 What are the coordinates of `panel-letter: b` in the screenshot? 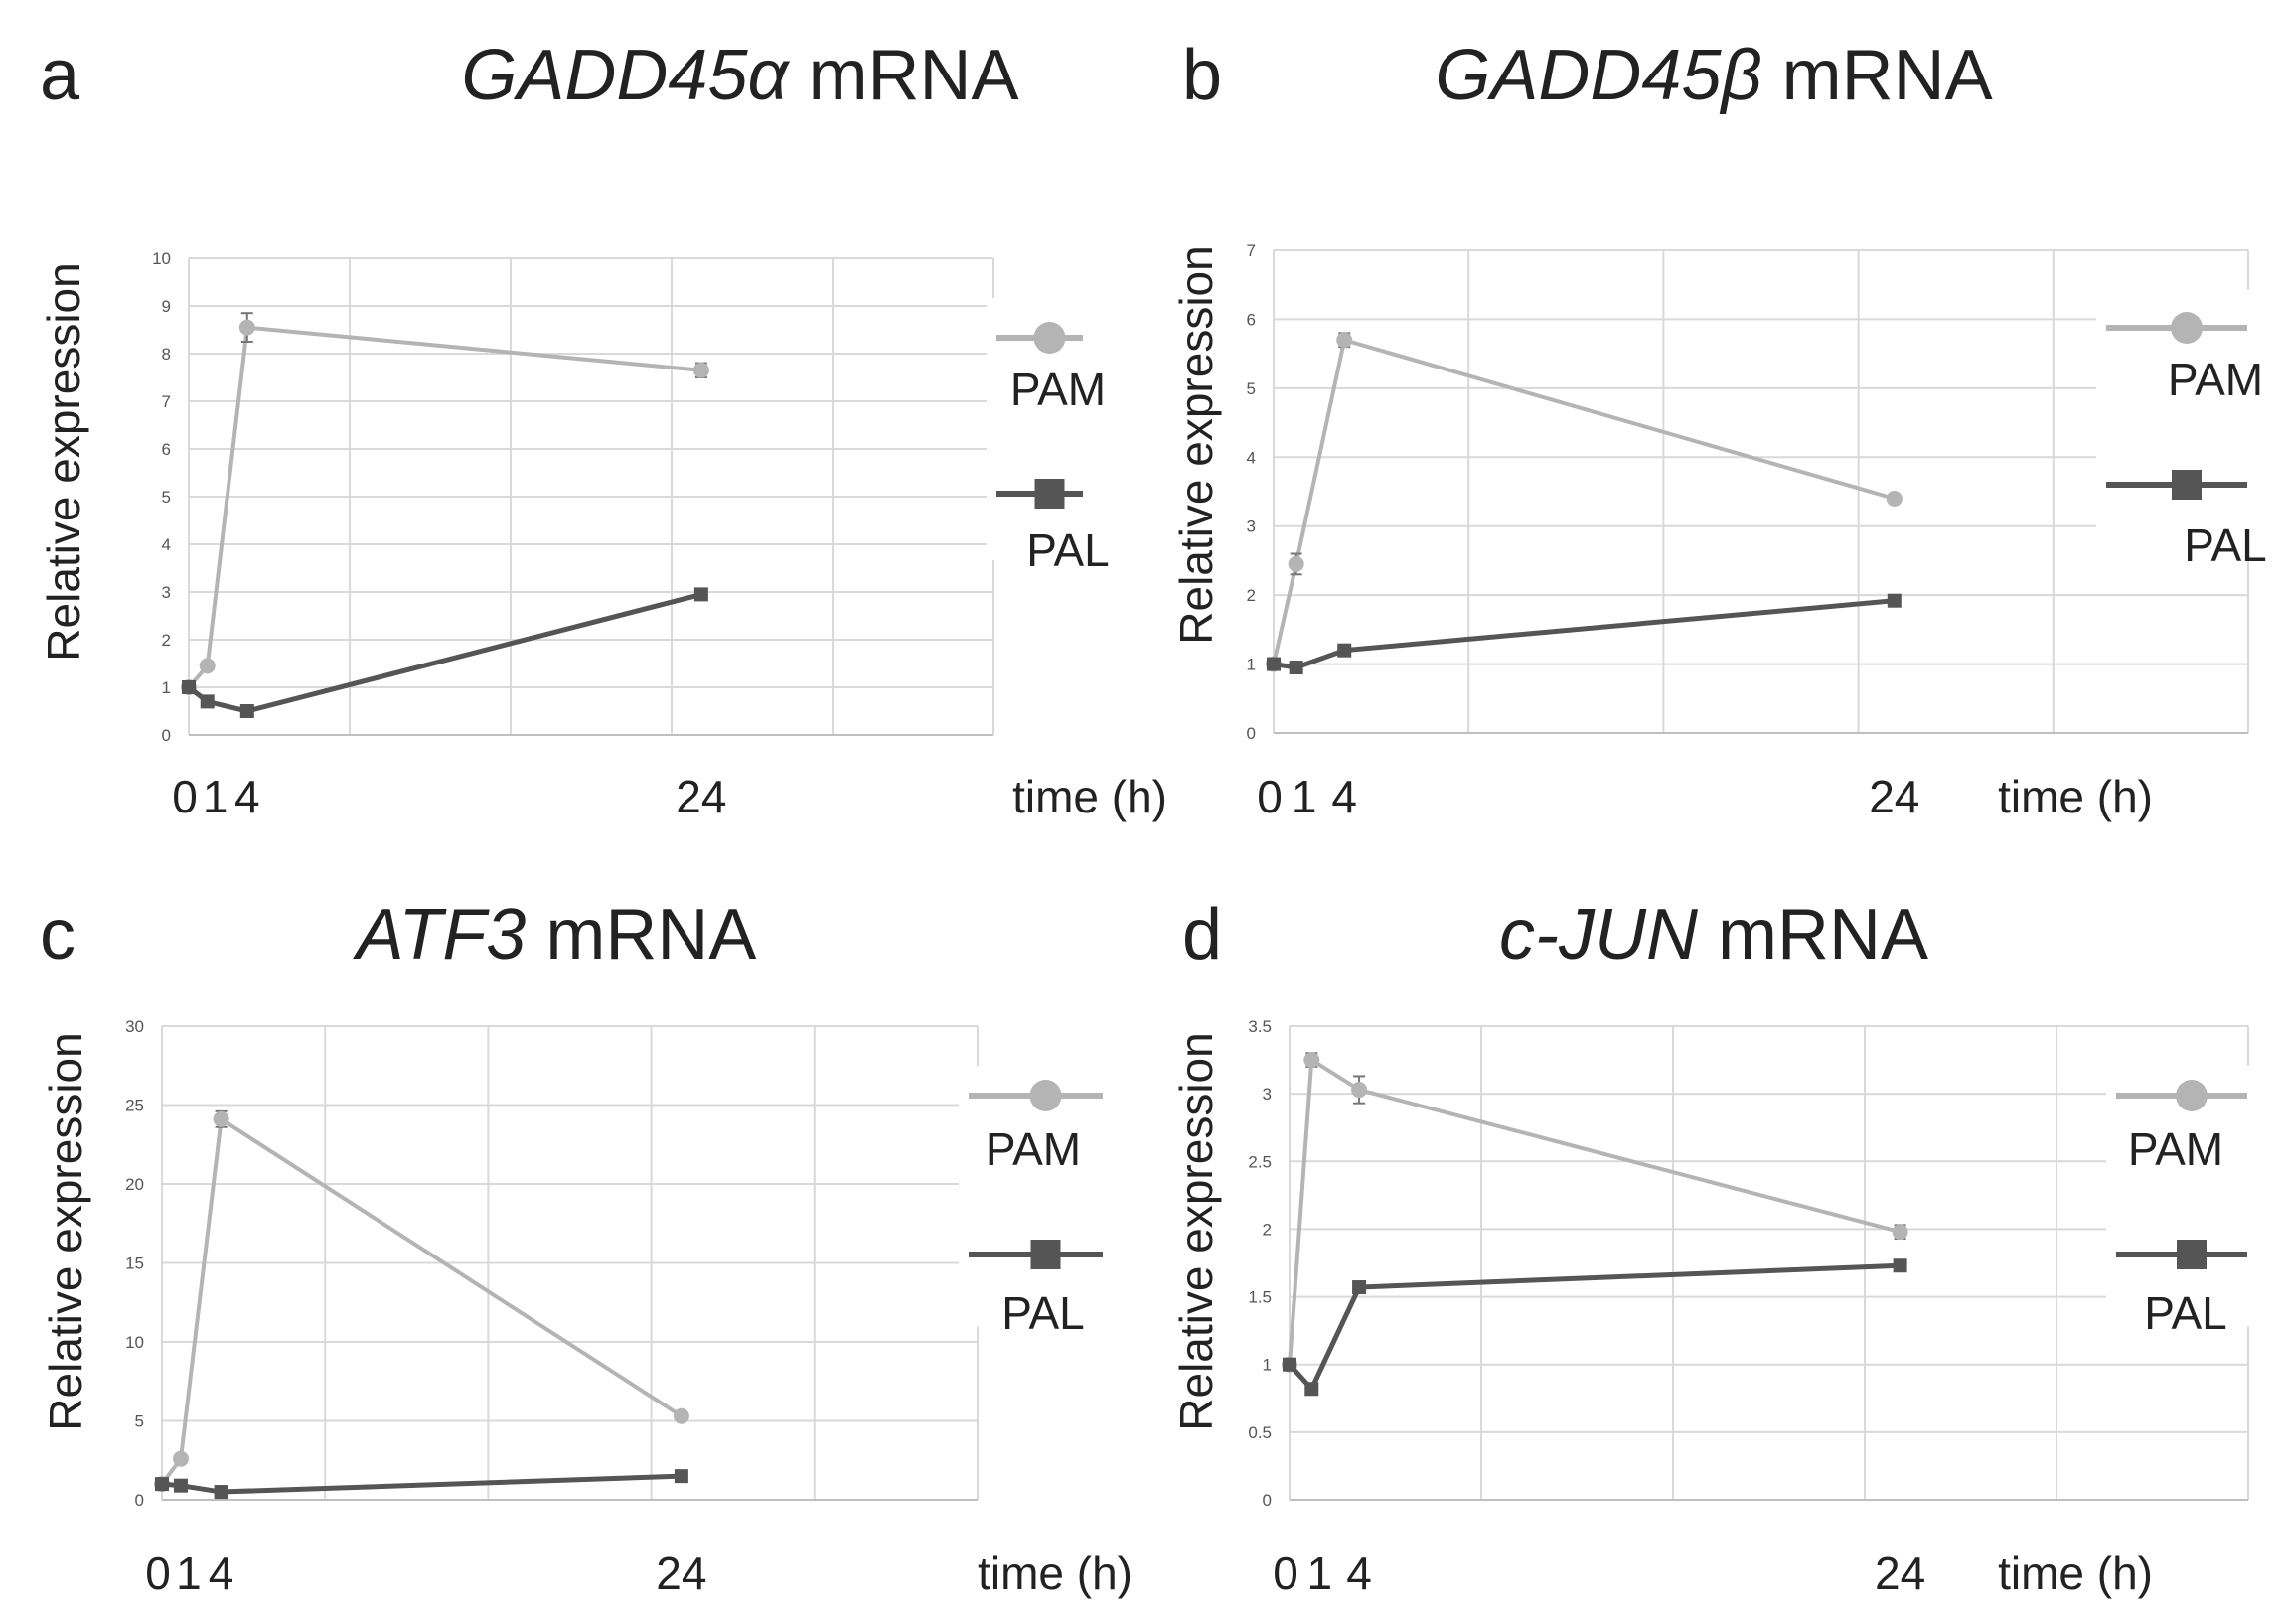 It's located at (1202, 75).